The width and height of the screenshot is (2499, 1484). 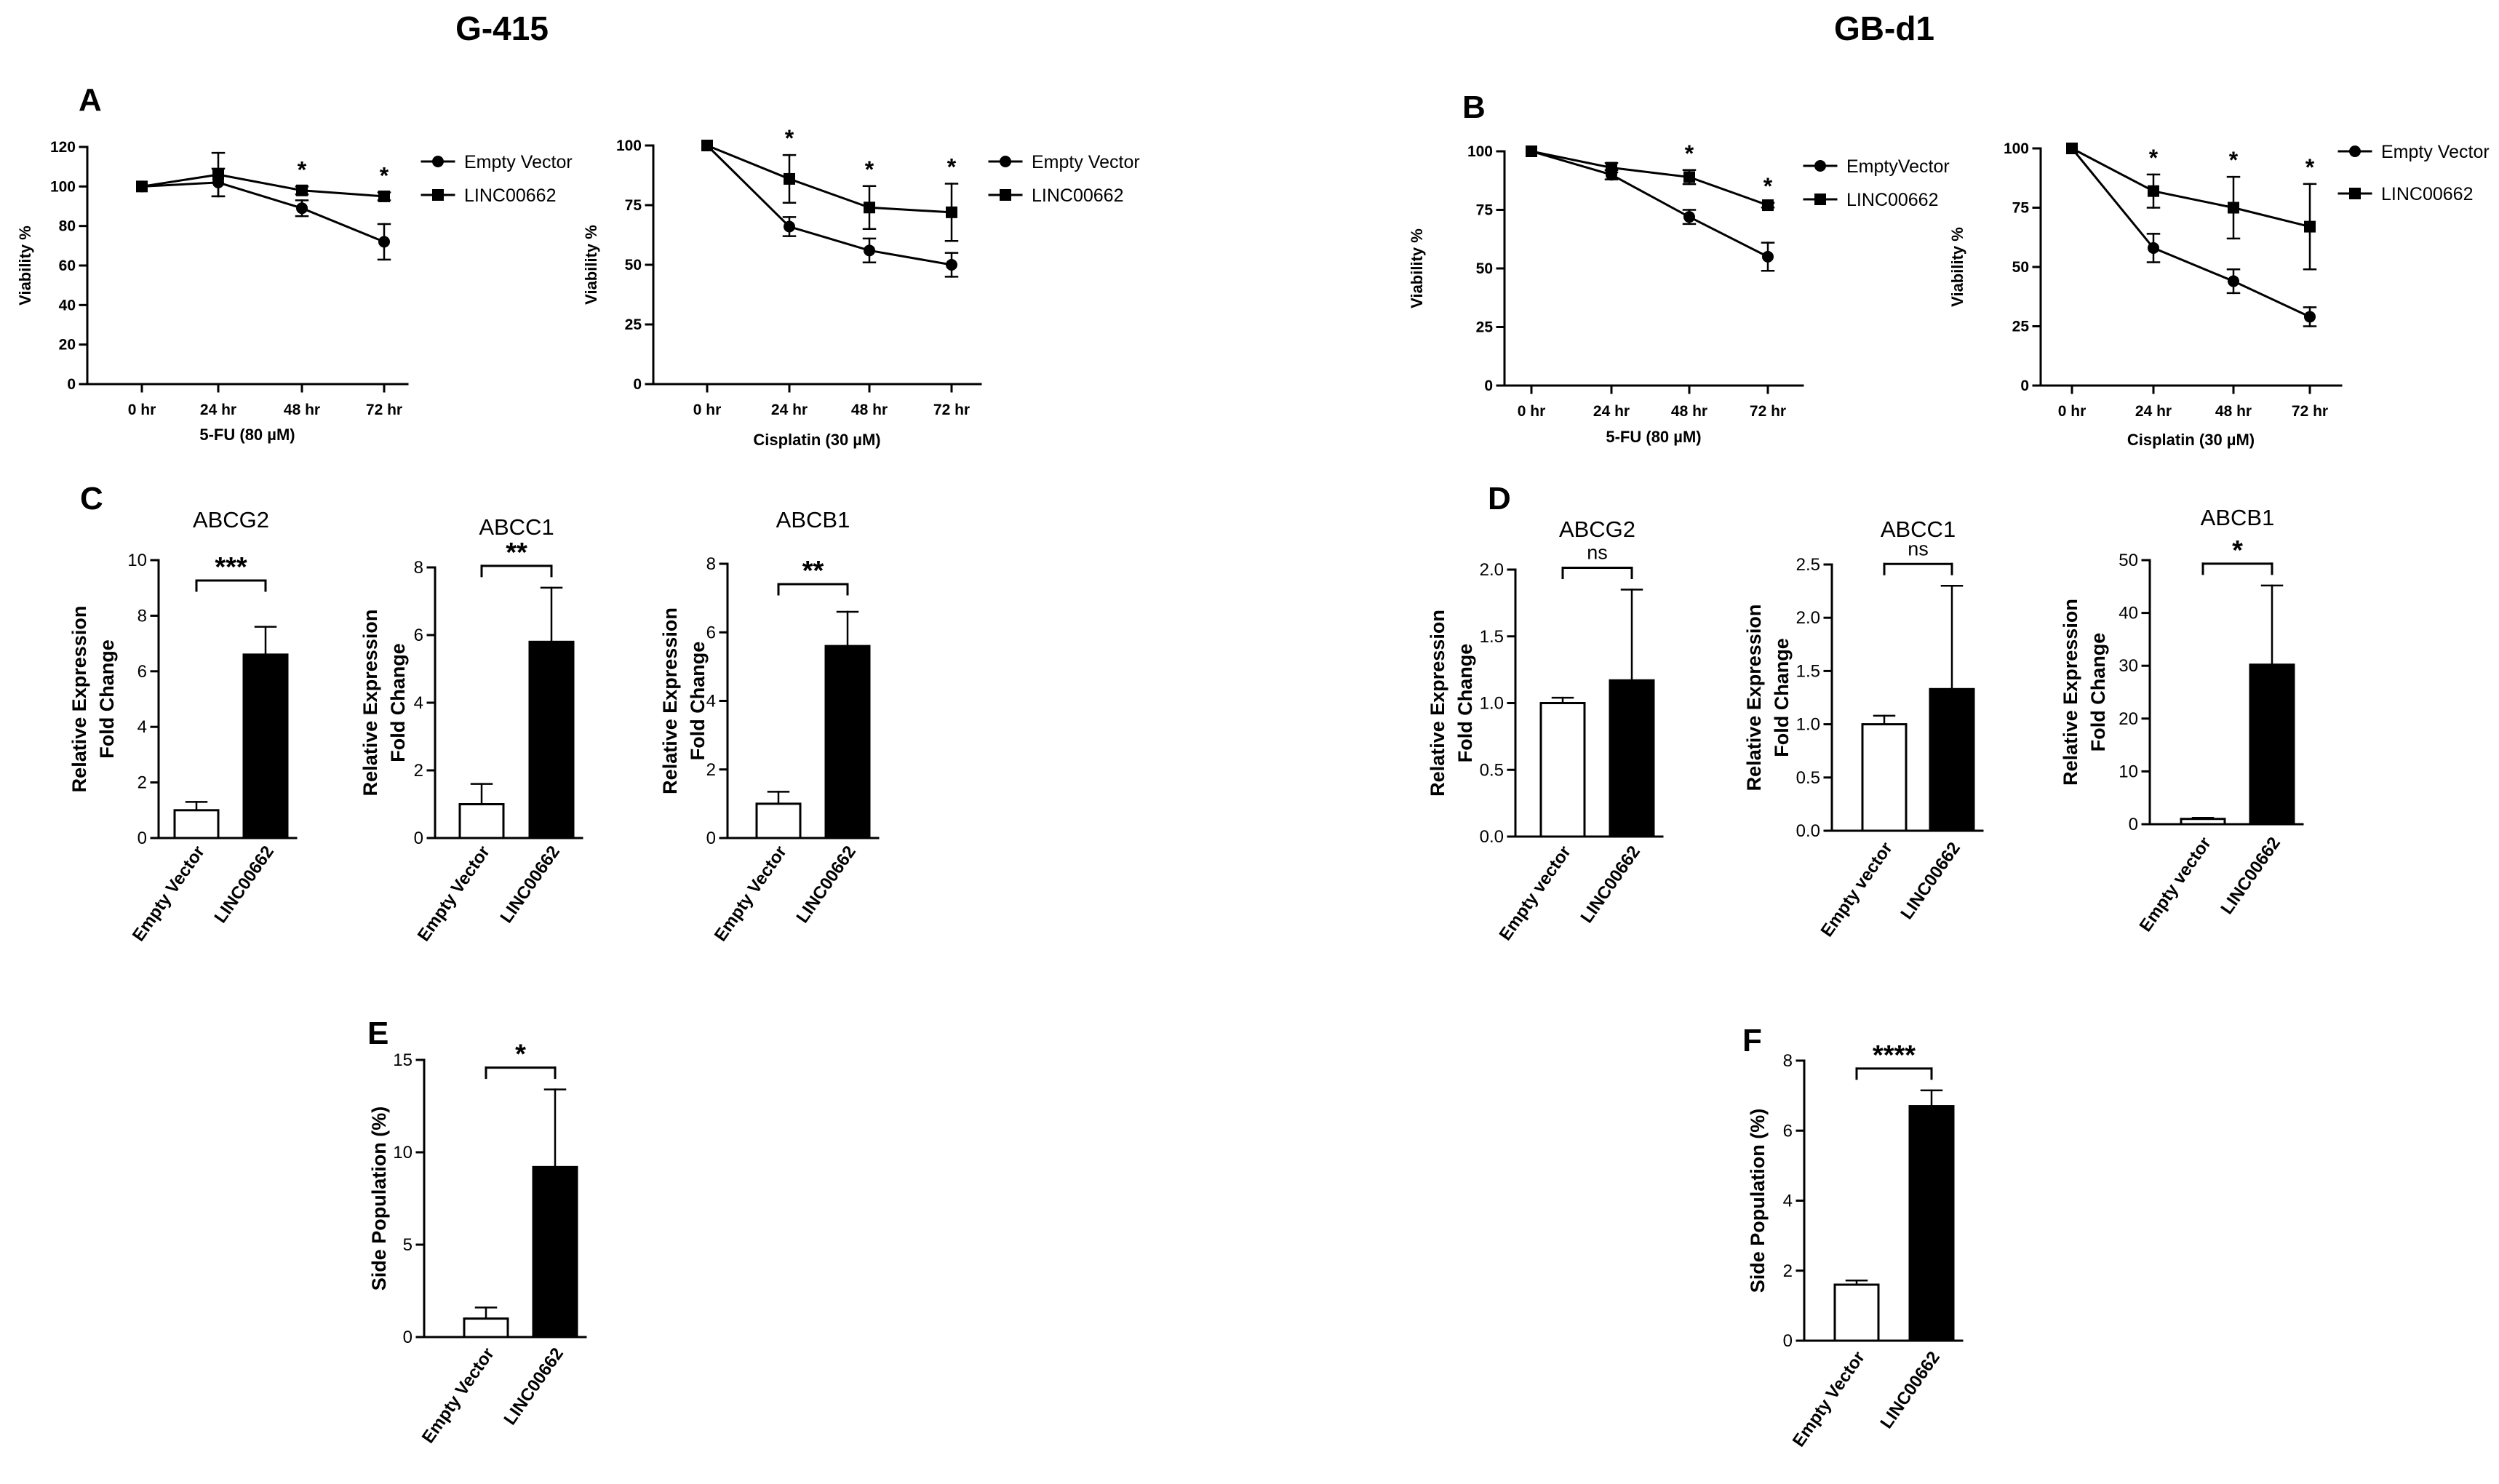 What do you see at coordinates (1632, 758) in the screenshot?
I see `bar-linc00662-d1` at bounding box center [1632, 758].